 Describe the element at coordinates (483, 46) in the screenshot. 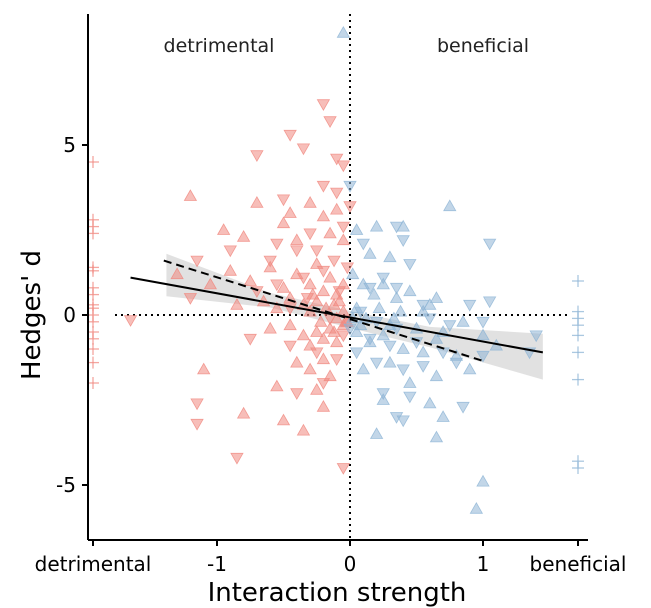

I see `region-label-beneficial: beneficial` at that location.